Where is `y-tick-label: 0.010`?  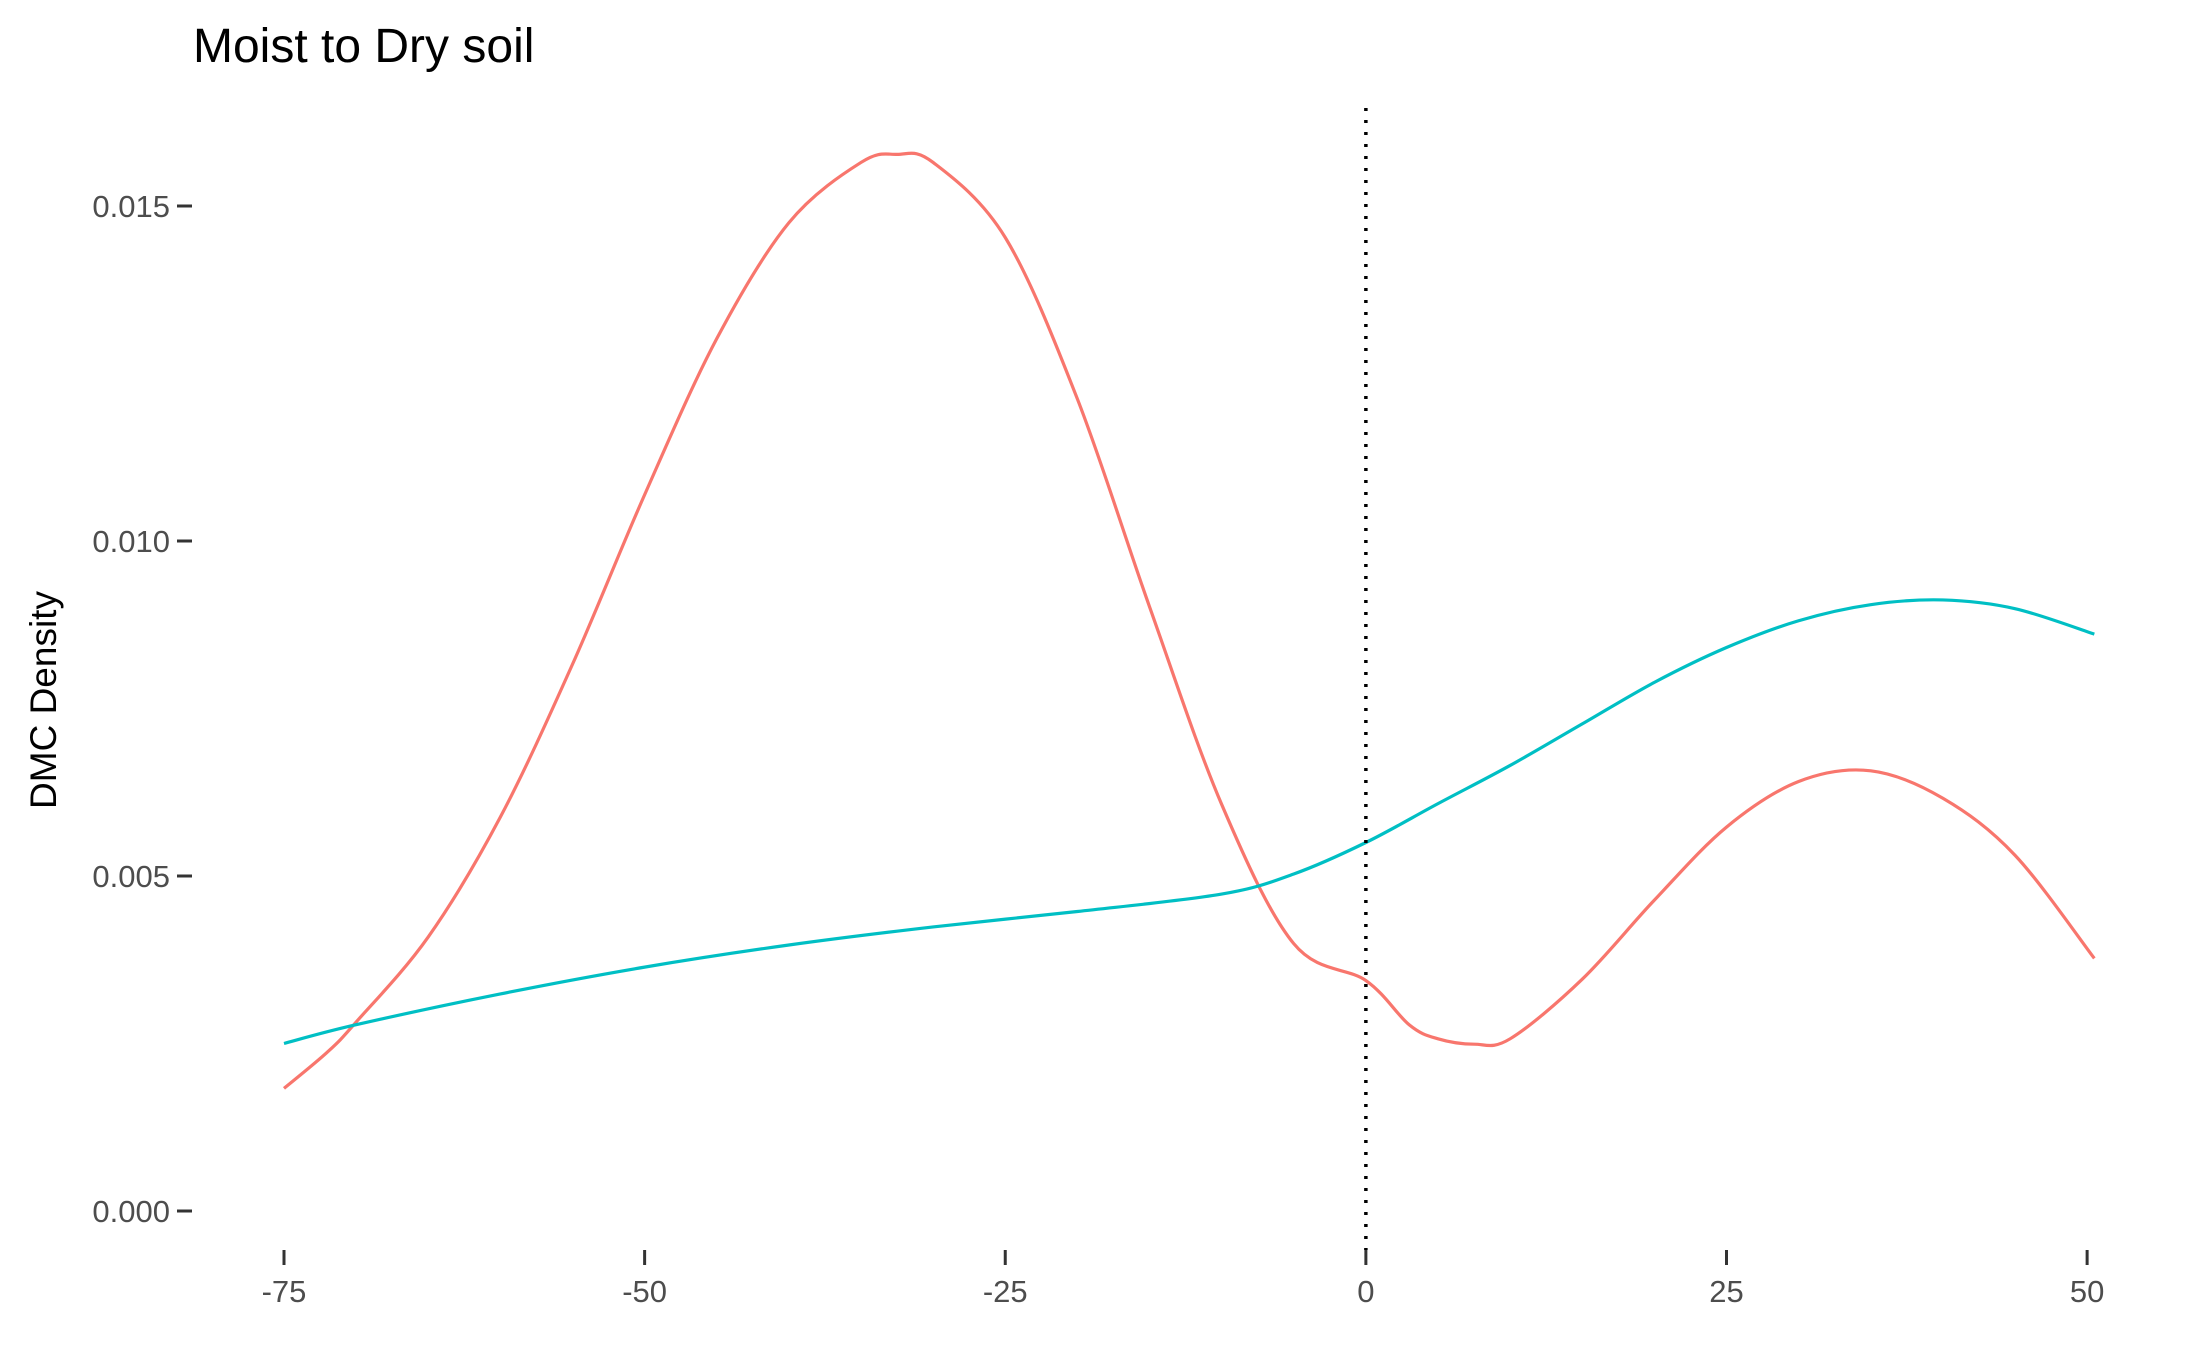
y-tick-label: 0.010 is located at coordinates (131, 541).